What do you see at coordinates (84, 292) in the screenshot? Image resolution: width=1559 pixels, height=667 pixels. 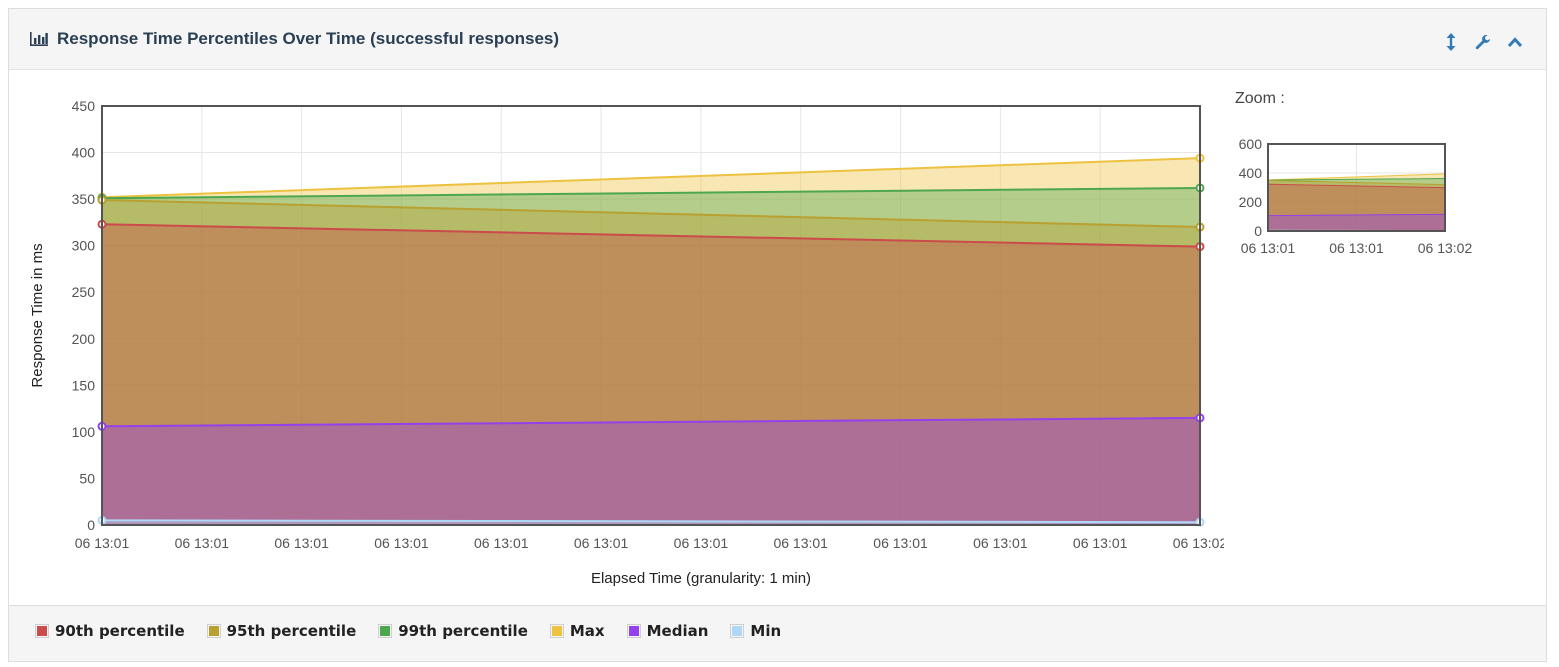 I see `y-tick-label: 250` at bounding box center [84, 292].